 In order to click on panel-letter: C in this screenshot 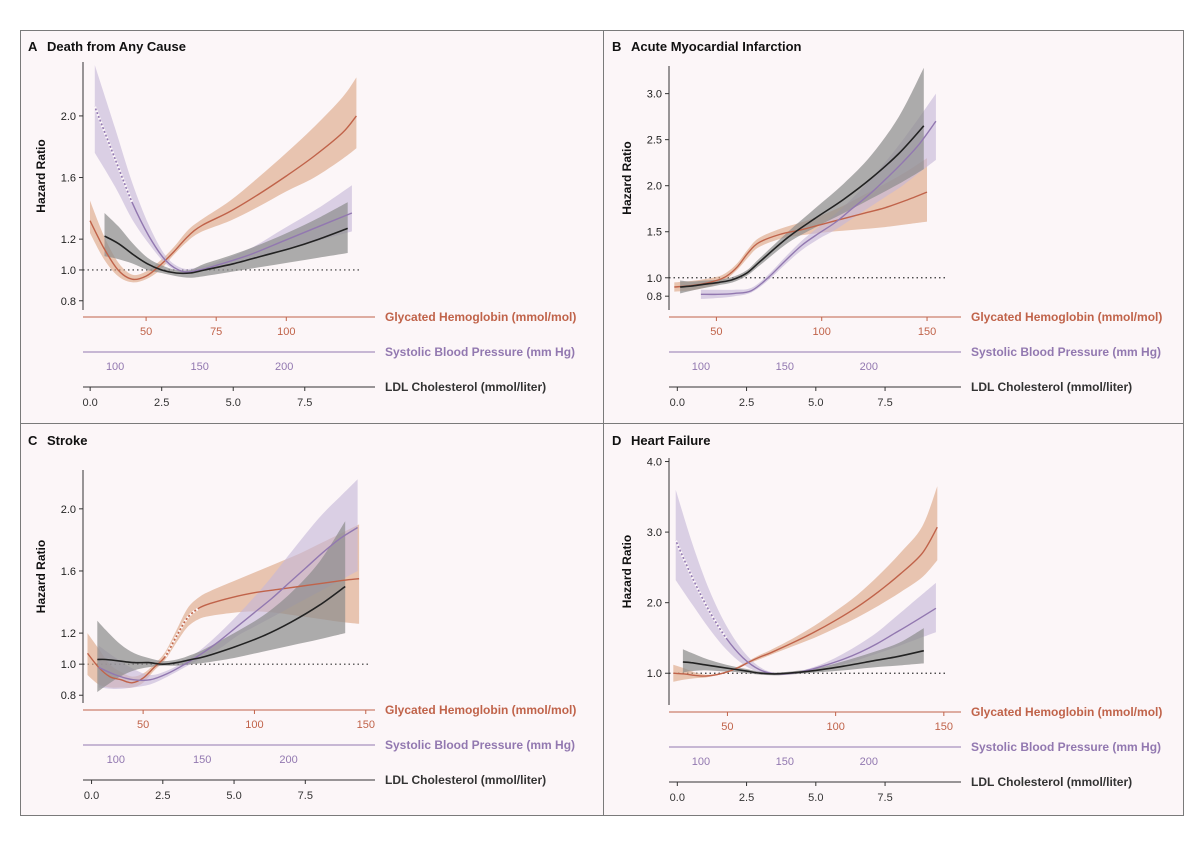, I will do `click(33, 440)`.